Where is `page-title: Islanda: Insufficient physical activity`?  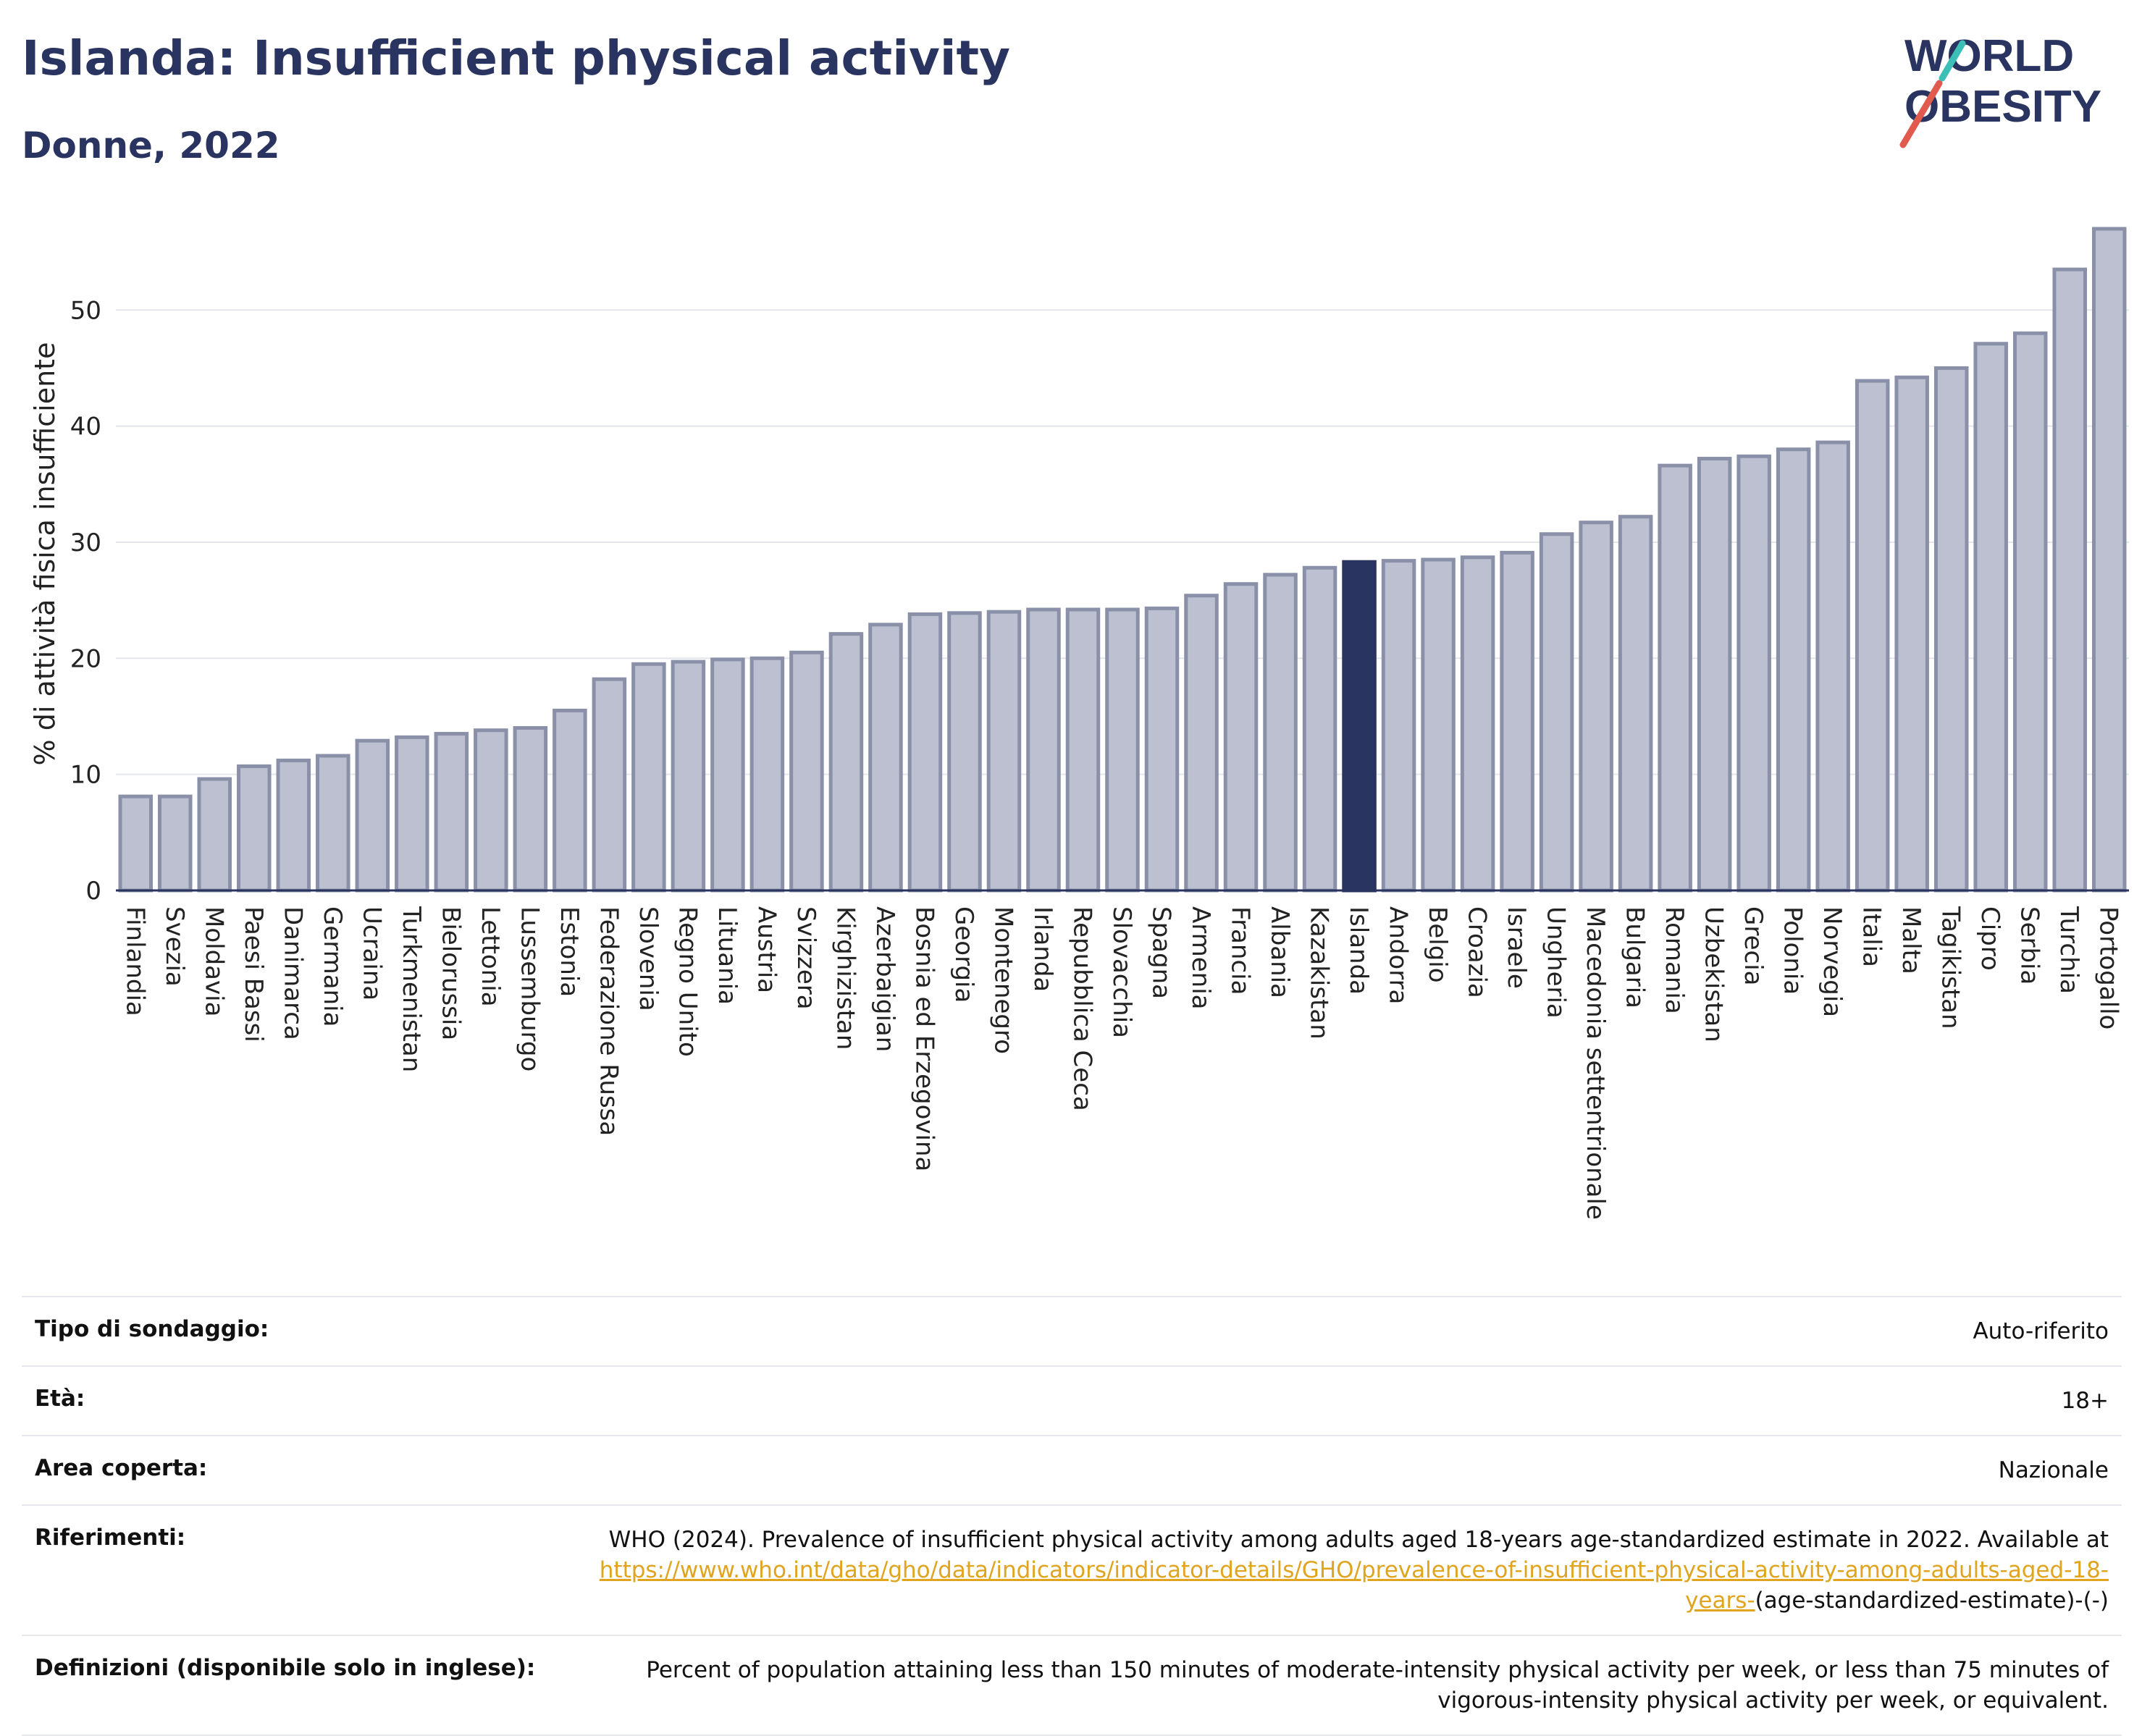 page-title: Islanda: Insufficient physical activity is located at coordinates (516, 58).